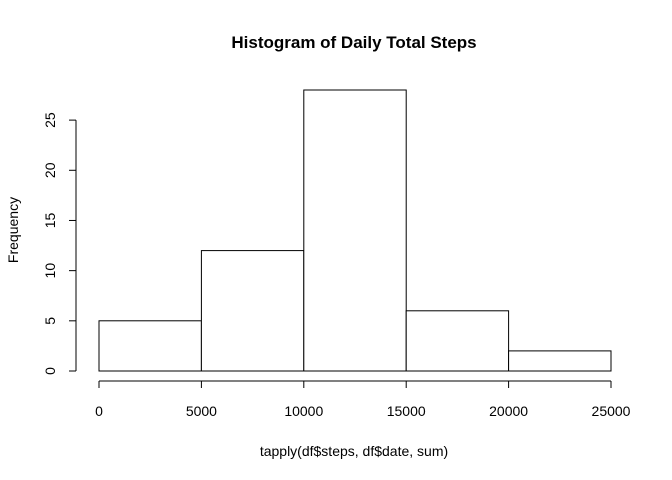  Describe the element at coordinates (50, 220) in the screenshot. I see `y-tick-label: 15` at that location.